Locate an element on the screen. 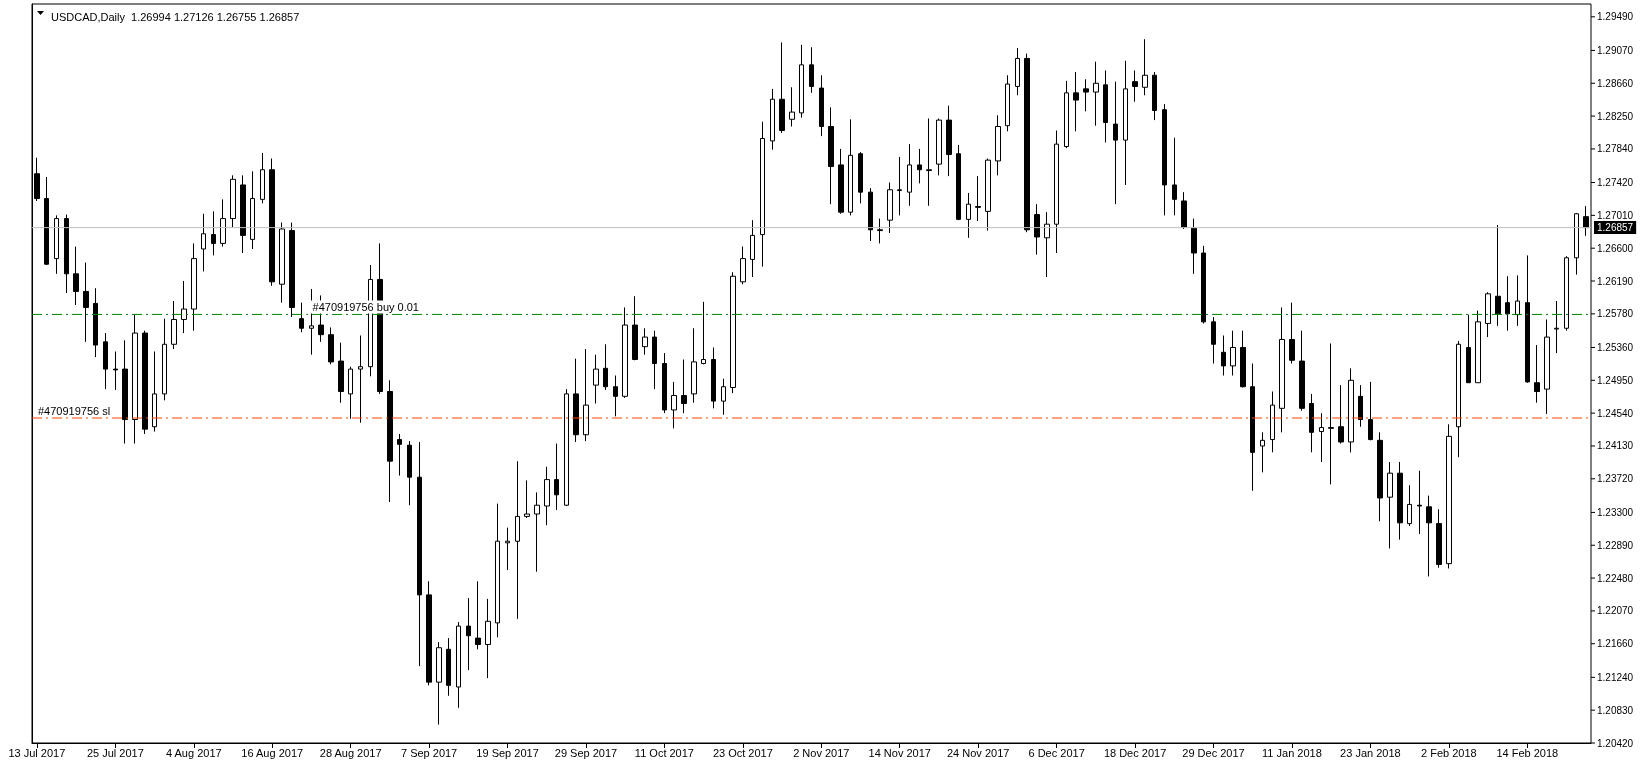 Image resolution: width=1641 pixels, height=765 pixels. x-tick-label: 2 Nov 2017 is located at coordinates (821, 752).